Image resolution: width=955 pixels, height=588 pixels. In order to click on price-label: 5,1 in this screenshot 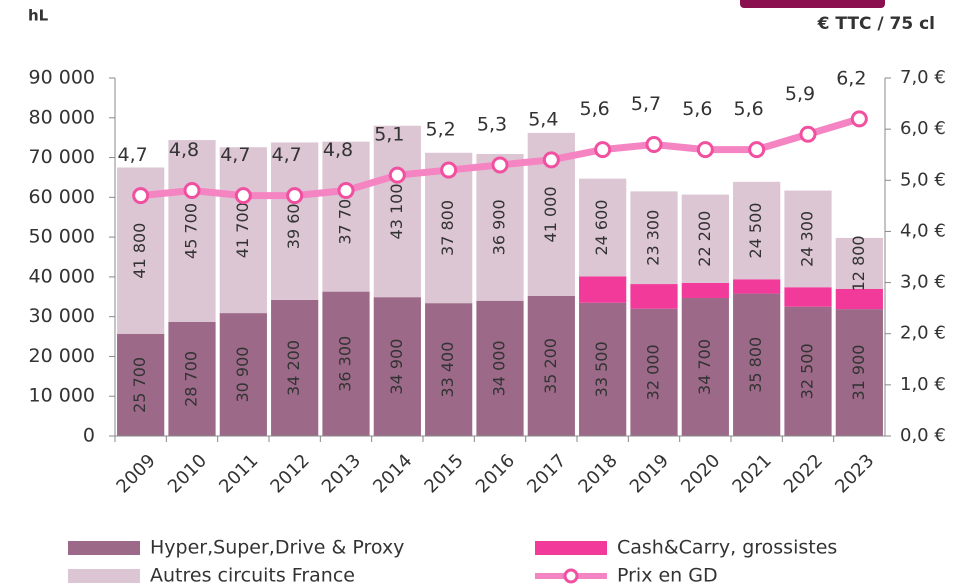, I will do `click(389, 135)`.